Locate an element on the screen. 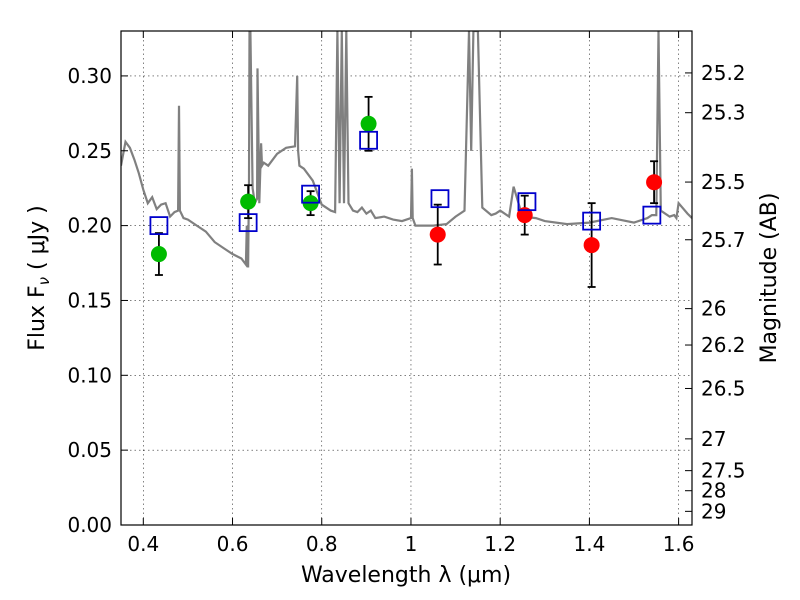  magnitude-tick-label: 26 is located at coordinates (713, 309).